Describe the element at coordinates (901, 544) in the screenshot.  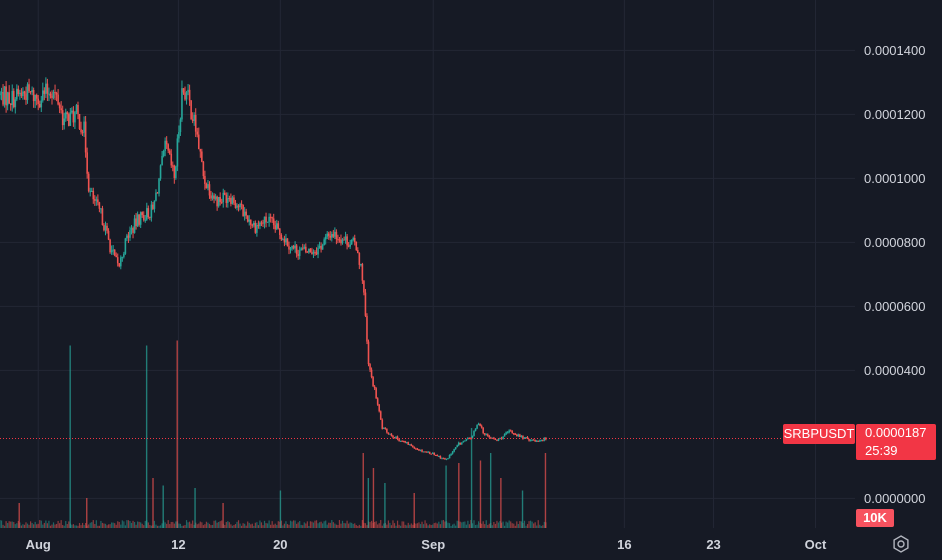
I see `settings-gear-icon` at that location.